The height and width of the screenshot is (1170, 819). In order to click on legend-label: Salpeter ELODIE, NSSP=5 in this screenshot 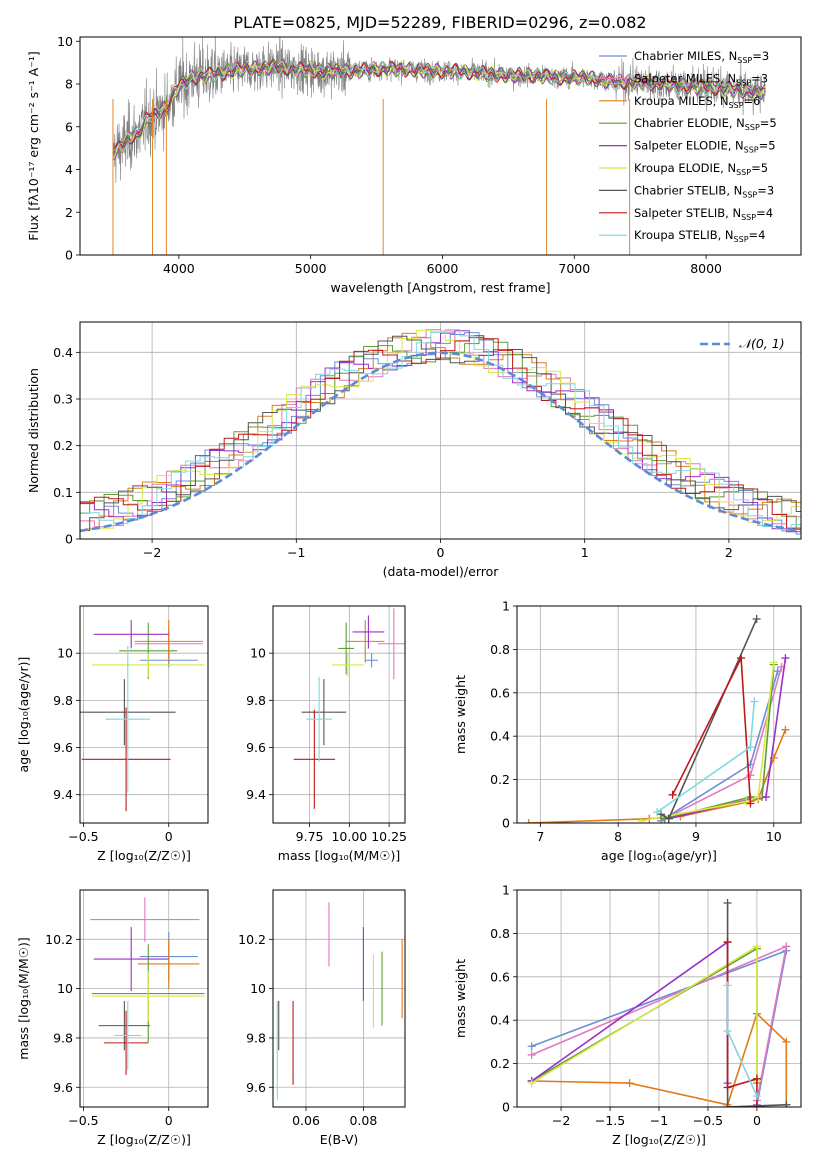, I will do `click(705, 147)`.